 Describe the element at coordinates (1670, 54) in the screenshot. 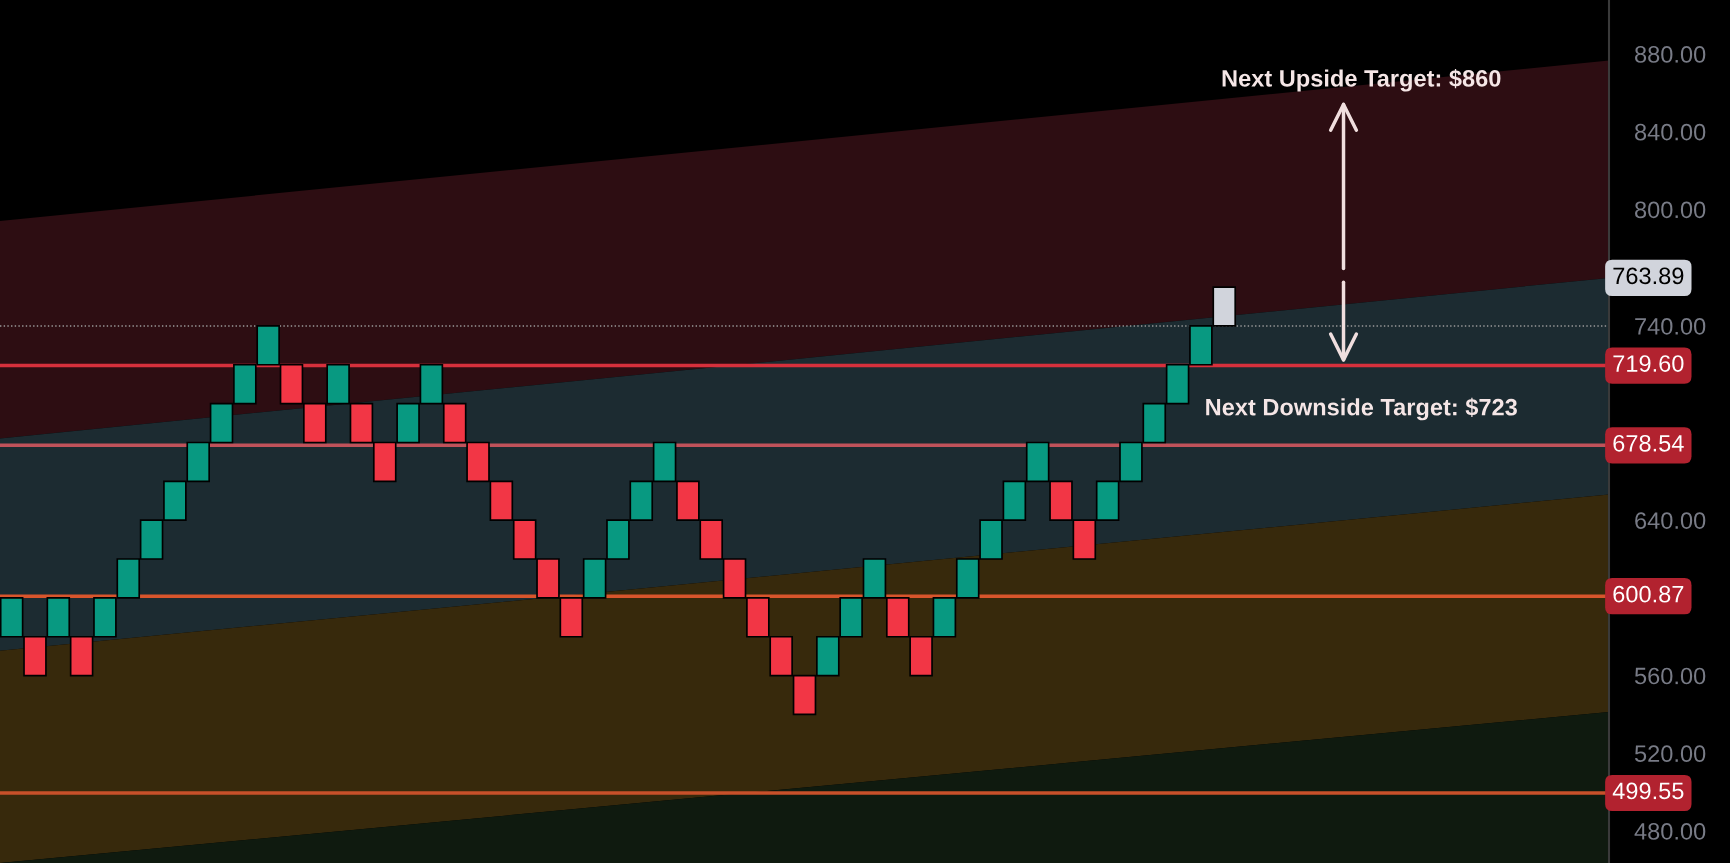

I see `y-tick-label: 880.00` at that location.